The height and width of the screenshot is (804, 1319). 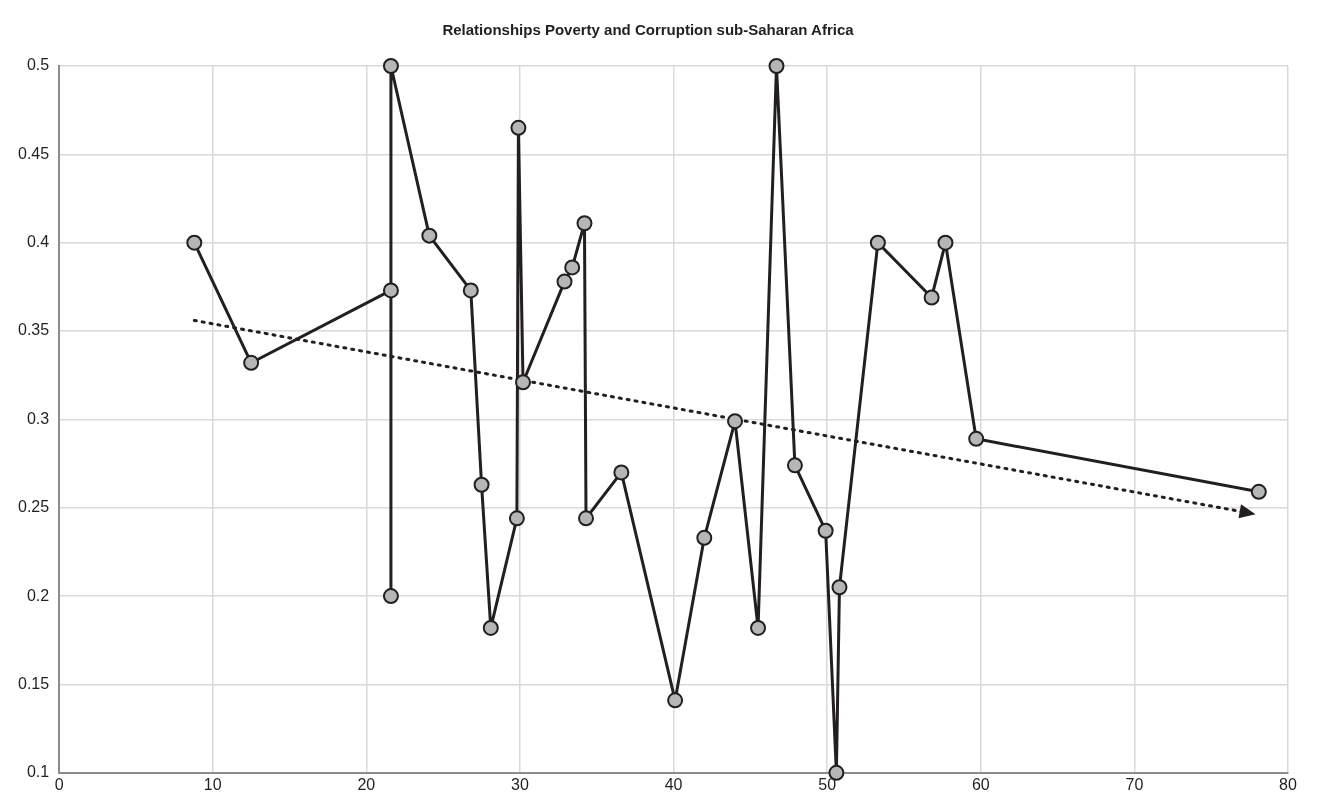 I want to click on x-tick-label: 20, so click(x=366, y=784).